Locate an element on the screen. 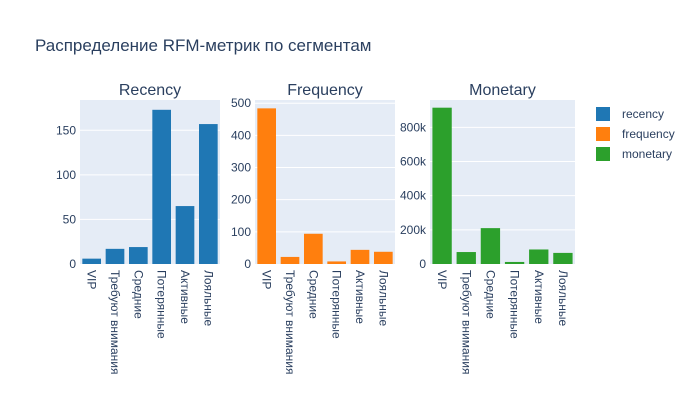 The width and height of the screenshot is (700, 405). subplot-title: Recency is located at coordinates (150, 90).